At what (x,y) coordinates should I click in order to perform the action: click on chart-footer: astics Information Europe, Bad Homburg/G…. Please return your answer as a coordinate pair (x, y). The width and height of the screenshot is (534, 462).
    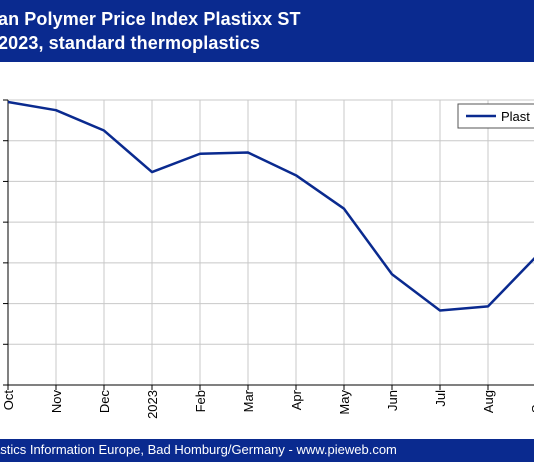
    Looking at the image, I should click on (267, 450).